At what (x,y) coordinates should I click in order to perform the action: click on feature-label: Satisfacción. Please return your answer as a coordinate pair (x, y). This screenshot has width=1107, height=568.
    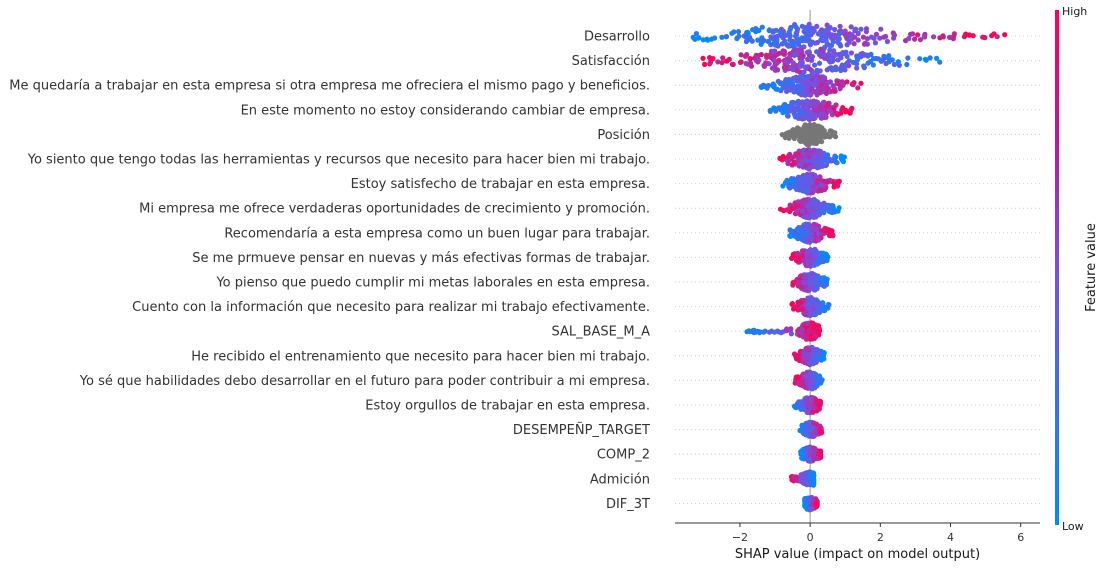
    Looking at the image, I should click on (611, 61).